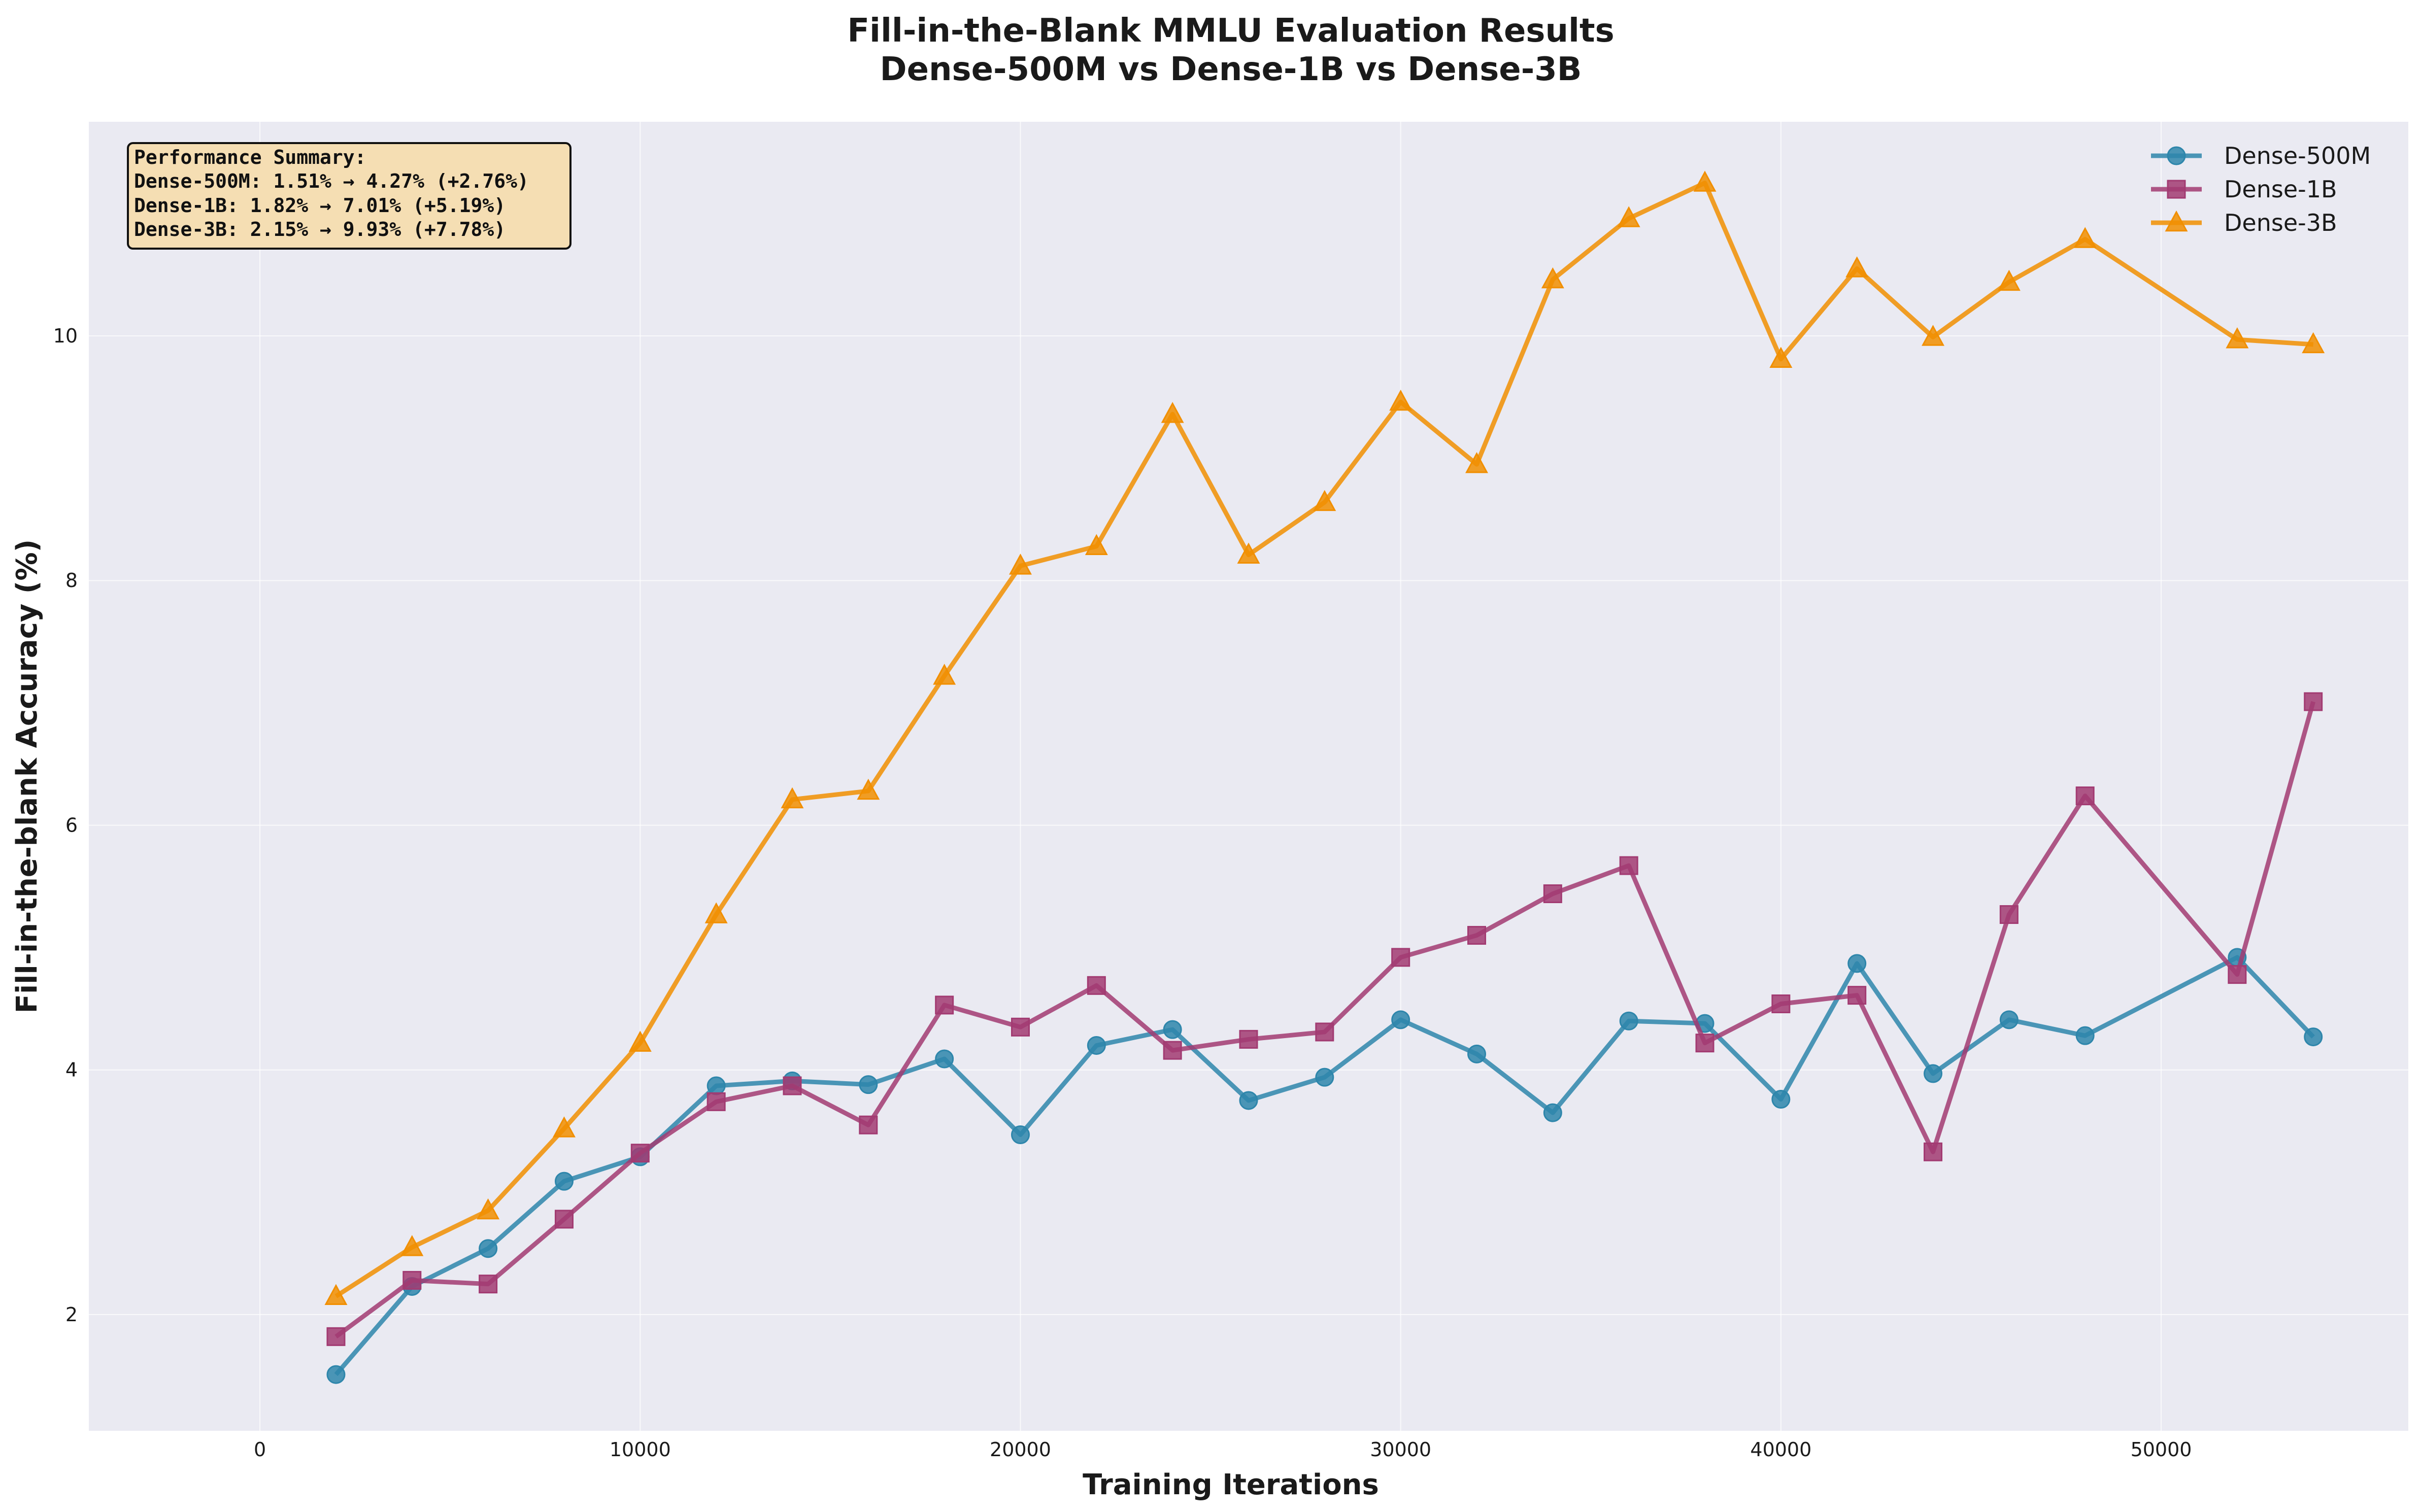 The height and width of the screenshot is (1512, 2421). What do you see at coordinates (27, 776) in the screenshot?
I see `y-axis-label: Fill-in-the-blank Accuracy (%)` at bounding box center [27, 776].